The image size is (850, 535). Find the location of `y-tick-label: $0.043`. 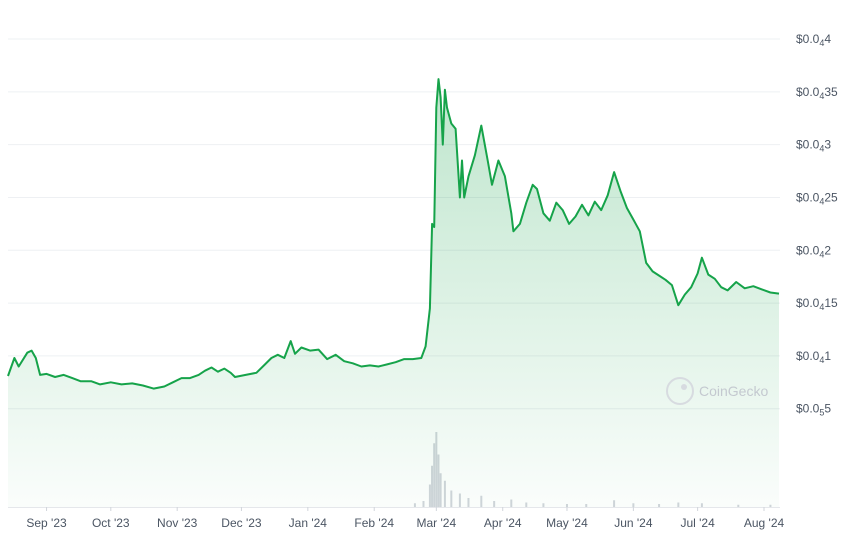

y-tick-label: $0.043 is located at coordinates (813, 146).